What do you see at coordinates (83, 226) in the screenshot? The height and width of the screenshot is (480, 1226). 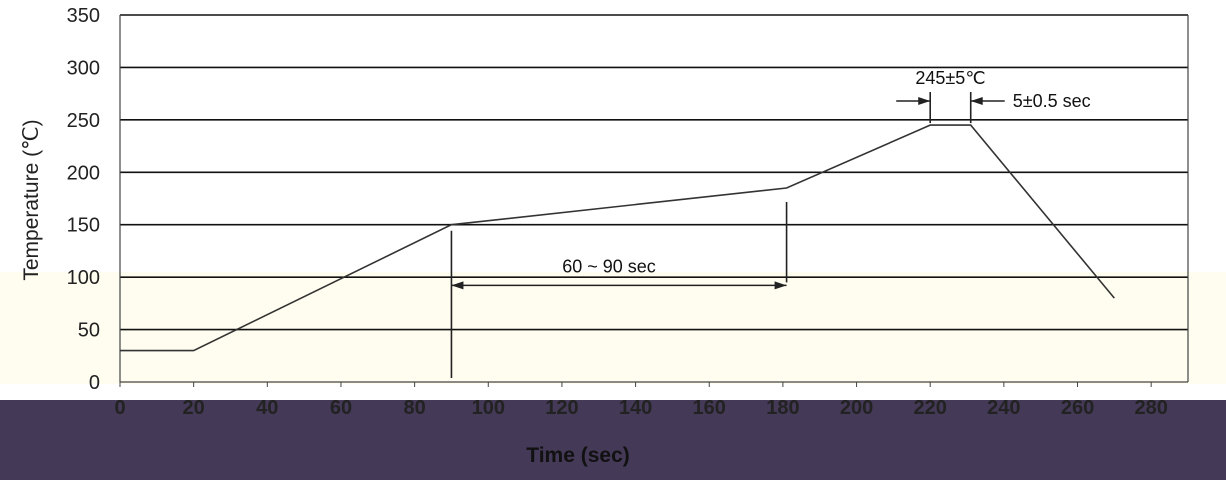 I see `y-tick-label: 150` at bounding box center [83, 226].